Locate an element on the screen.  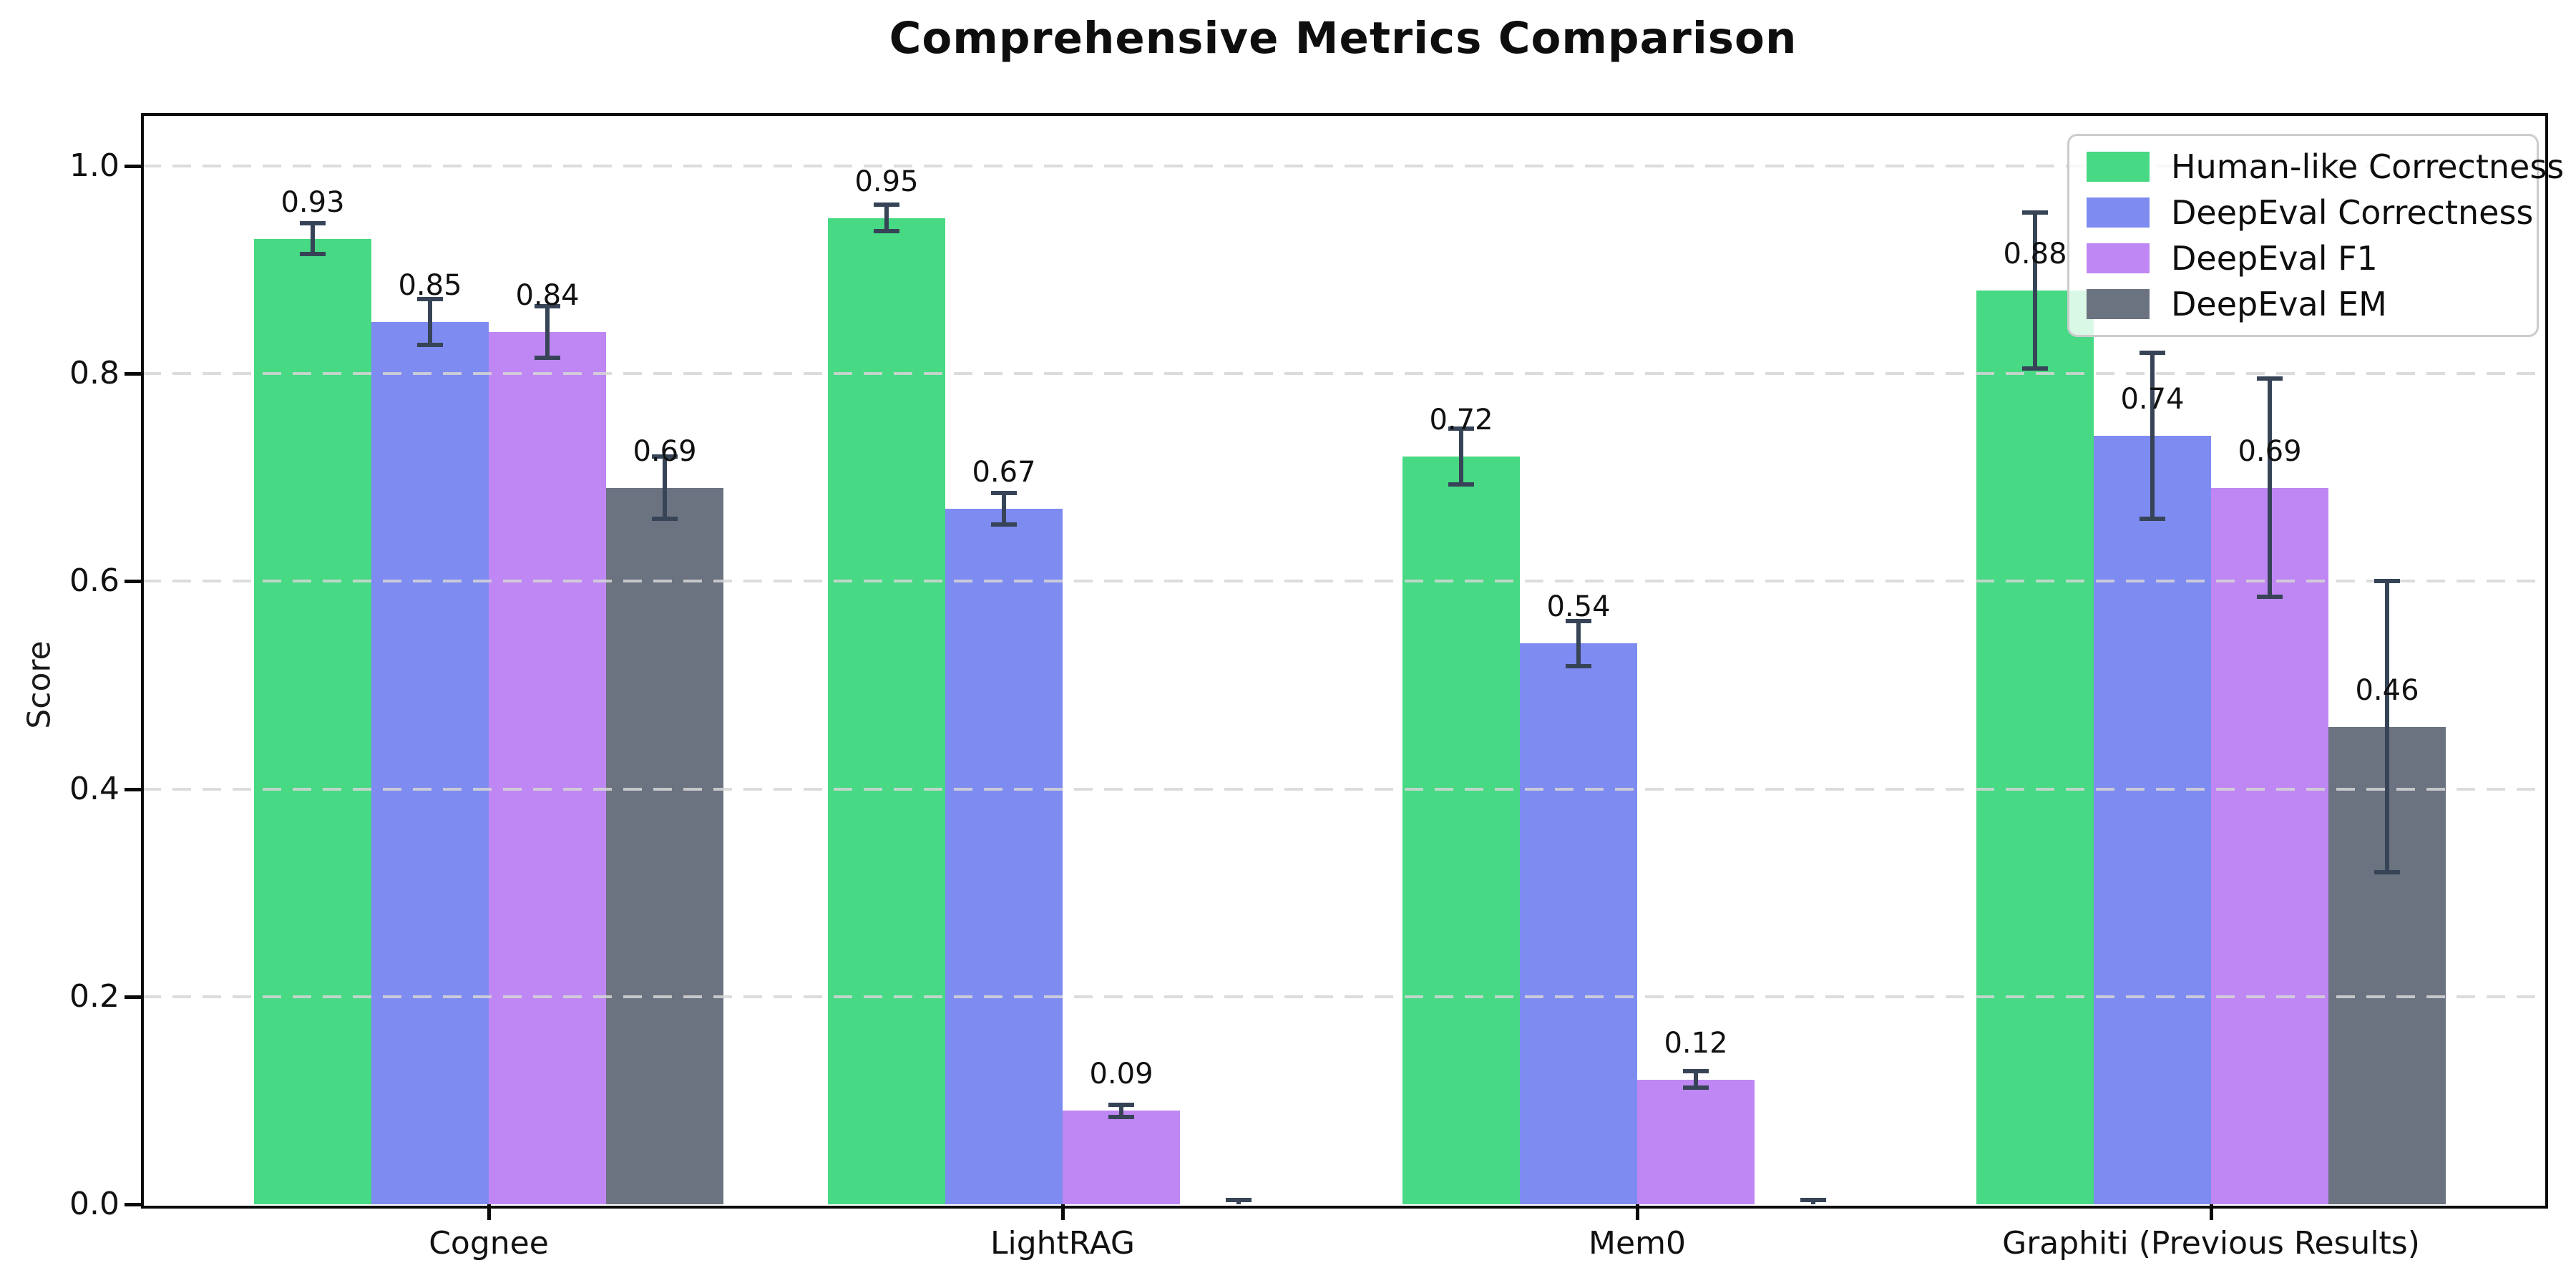
bar-value-label: 0.93 is located at coordinates (312, 202).